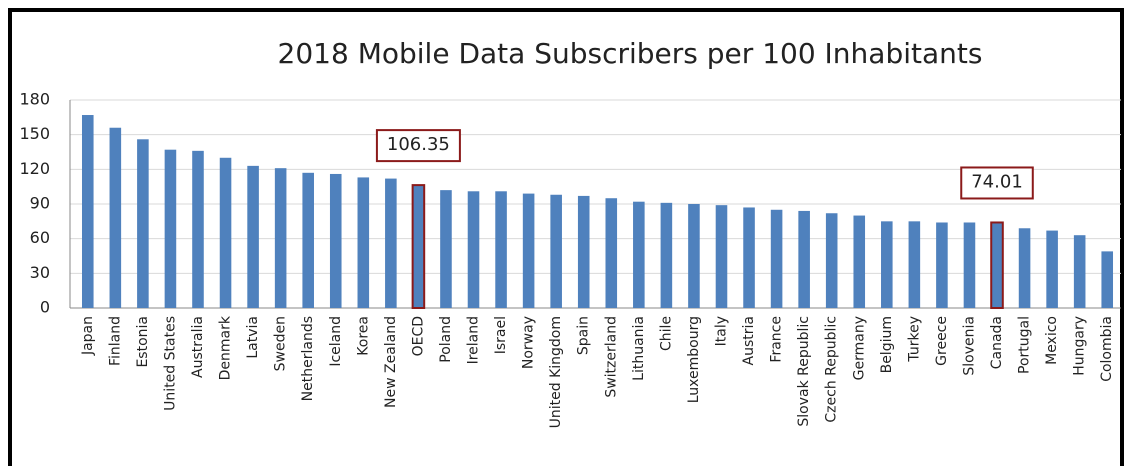 The width and height of the screenshot is (1131, 466). I want to click on x-tick-label: Ireland, so click(474, 340).